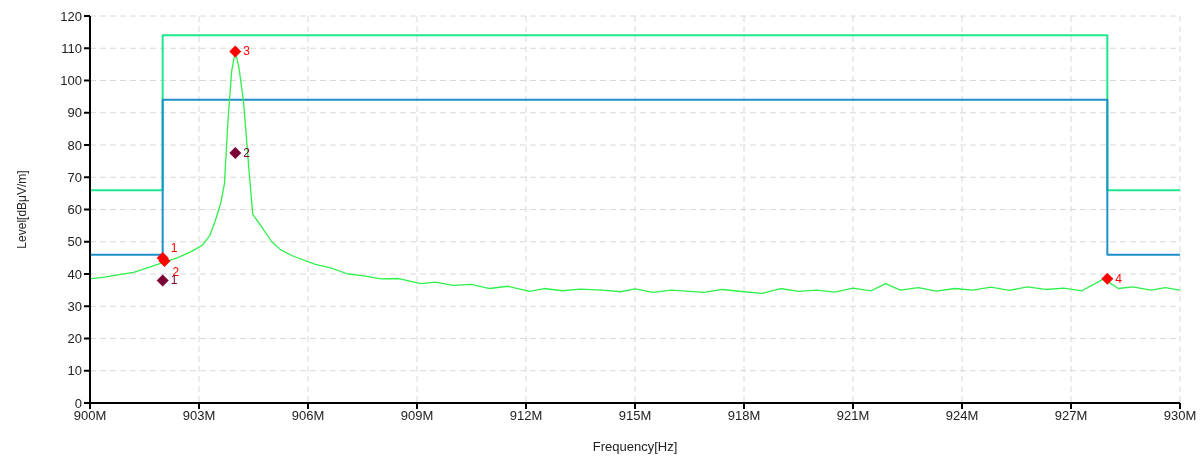 This screenshot has height=467, width=1203. Describe the element at coordinates (71, 81) in the screenshot. I see `y-tick-label: 100` at that location.